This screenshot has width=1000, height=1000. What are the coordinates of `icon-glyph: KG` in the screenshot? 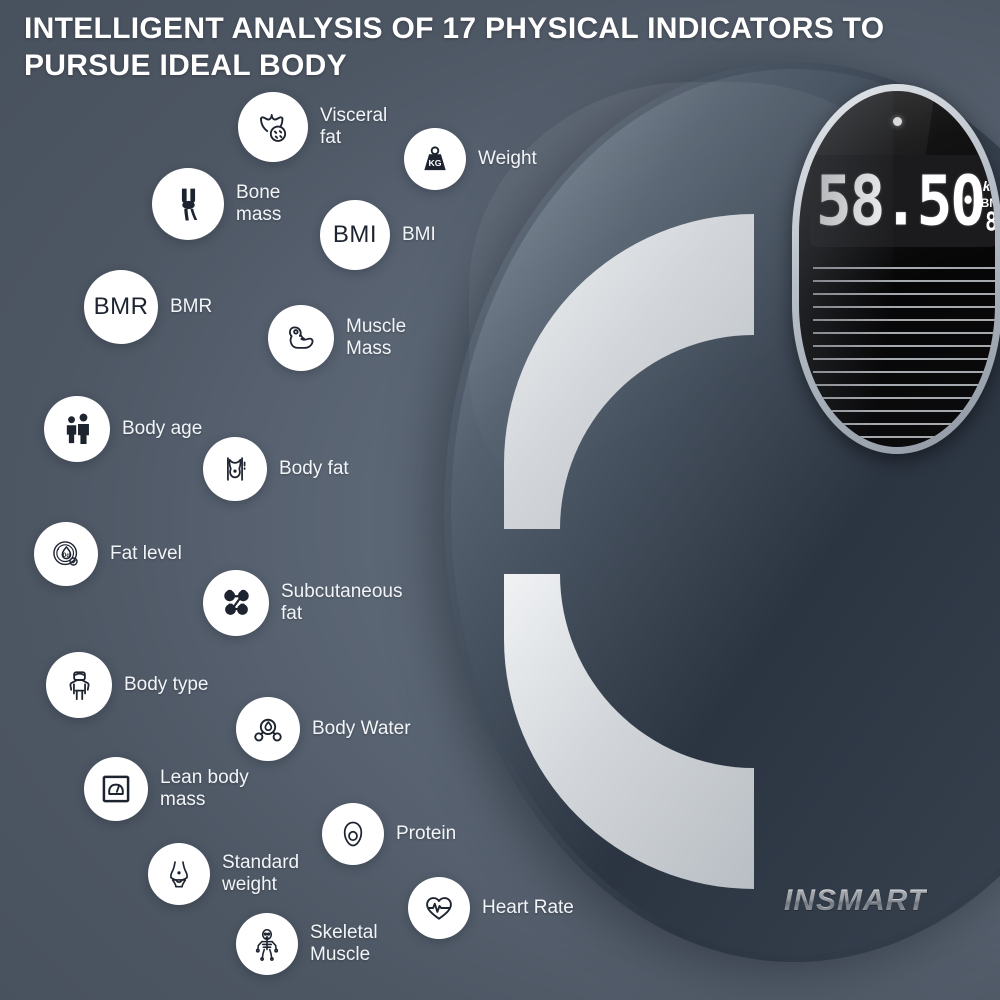 It's located at (435, 159).